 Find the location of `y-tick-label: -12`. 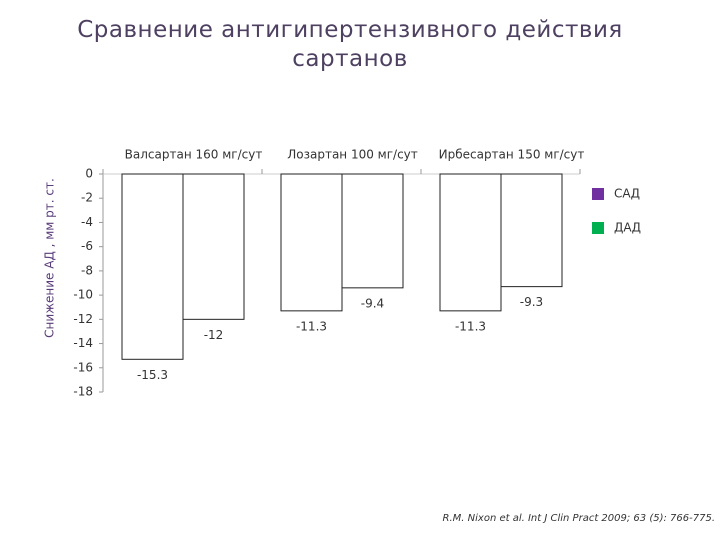

y-tick-label: -12 is located at coordinates (83, 319).